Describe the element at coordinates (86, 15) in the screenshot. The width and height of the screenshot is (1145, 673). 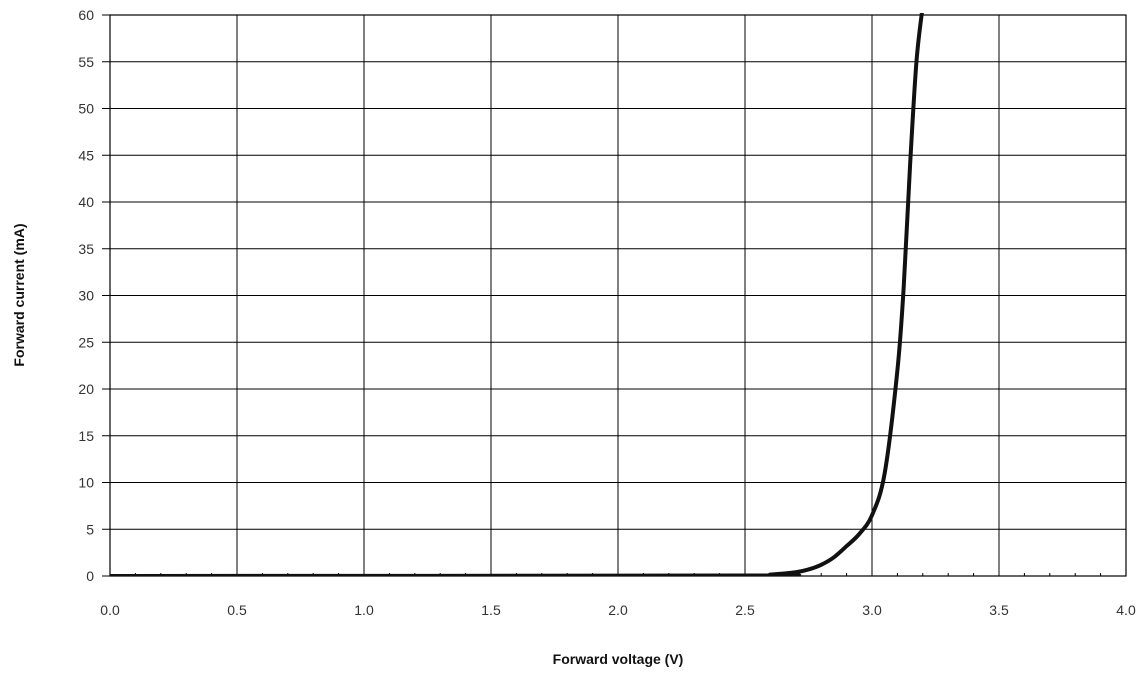
I see `y-tick-label: 60` at that location.